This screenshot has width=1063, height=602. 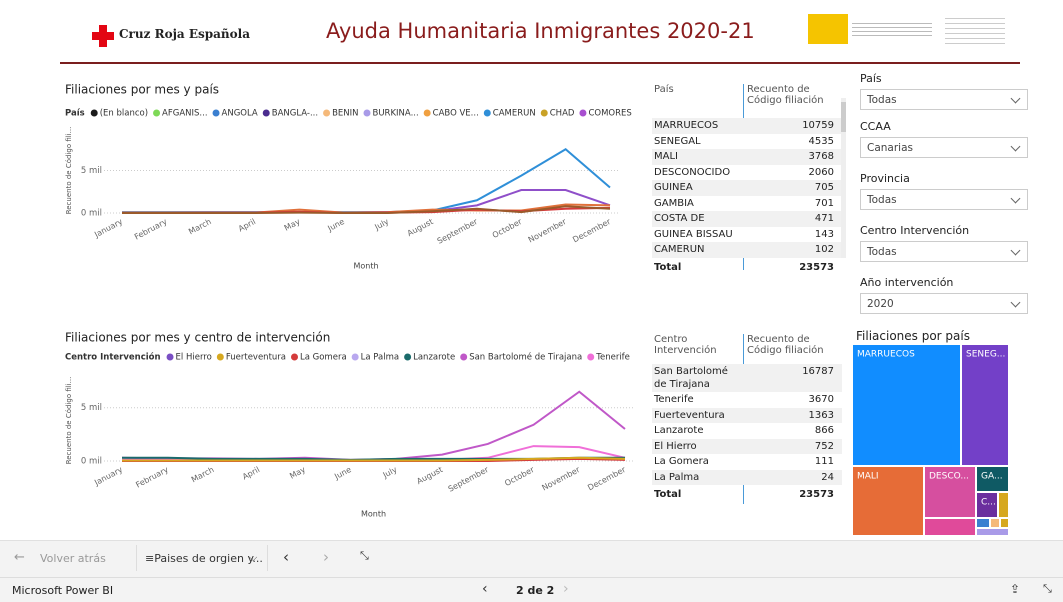 I want to click on page-dropdown: ≡Paises de orgien y... ⌵, so click(x=202, y=558).